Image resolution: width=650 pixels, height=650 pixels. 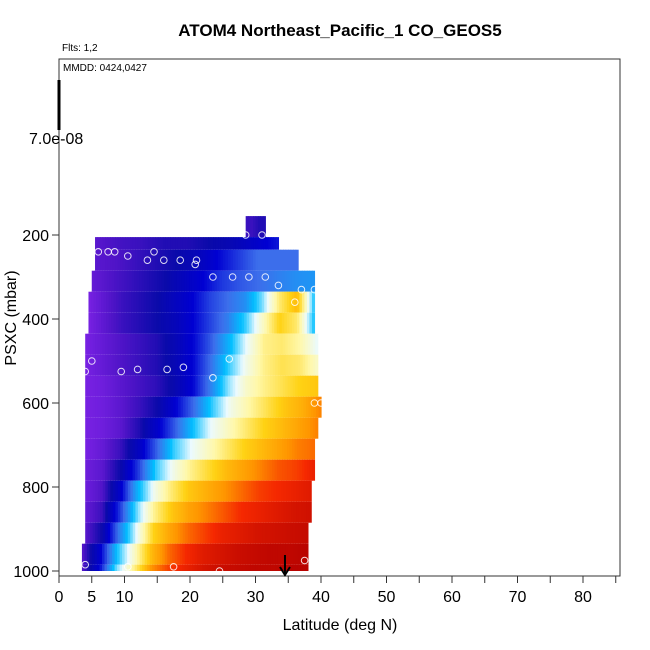 What do you see at coordinates (339, 30) in the screenshot?
I see `chart-title: ATOM4 Northeast_Pacific_1 CO_GEOS5` at bounding box center [339, 30].